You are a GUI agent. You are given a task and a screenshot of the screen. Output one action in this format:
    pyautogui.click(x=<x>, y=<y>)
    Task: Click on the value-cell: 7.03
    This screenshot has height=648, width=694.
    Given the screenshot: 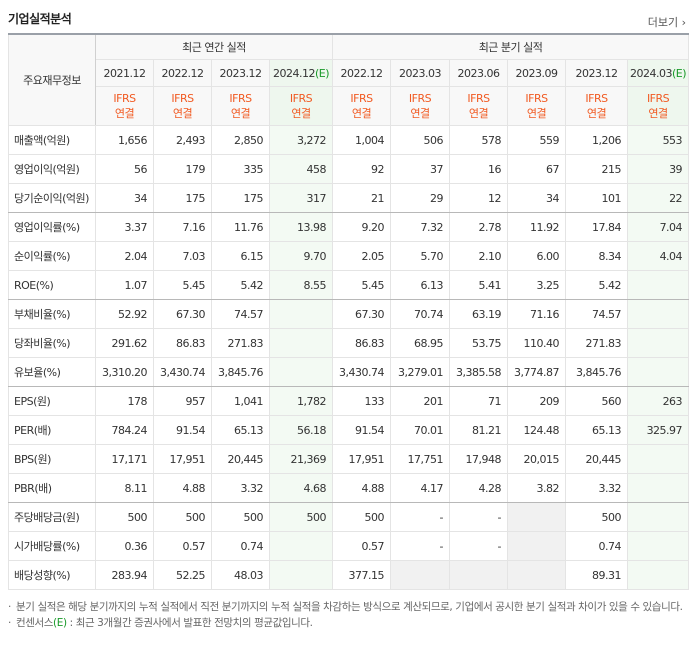 What is the action you would take?
    pyautogui.click(x=182, y=256)
    